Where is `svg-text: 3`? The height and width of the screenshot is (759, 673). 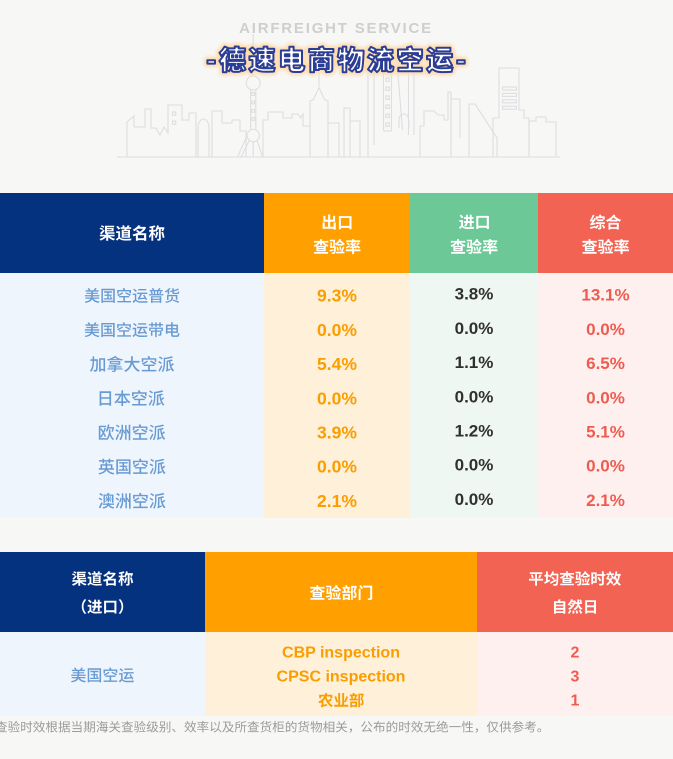 svg-text: 3 is located at coordinates (575, 677).